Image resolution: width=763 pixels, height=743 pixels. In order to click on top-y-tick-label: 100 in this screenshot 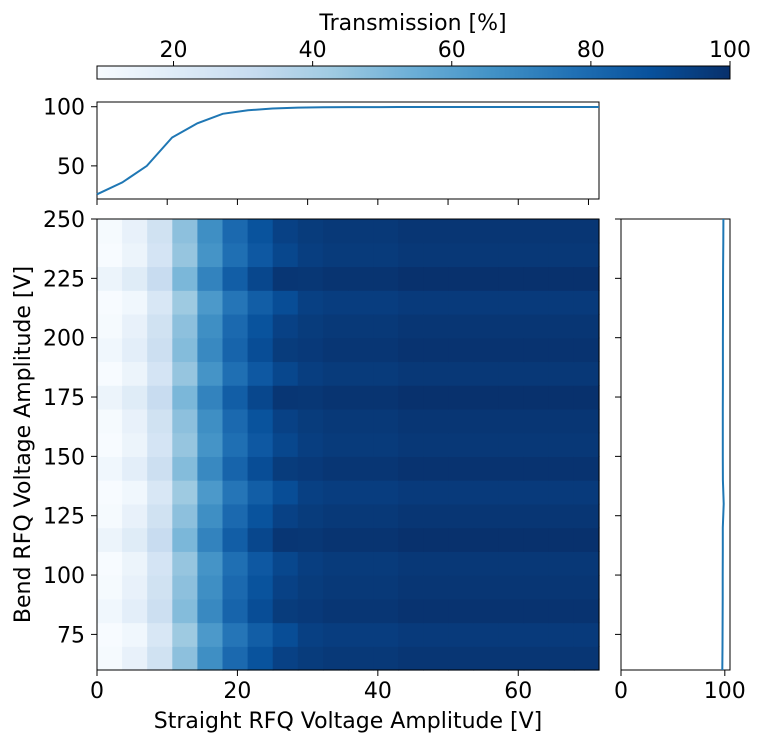, I will do `click(64, 108)`.